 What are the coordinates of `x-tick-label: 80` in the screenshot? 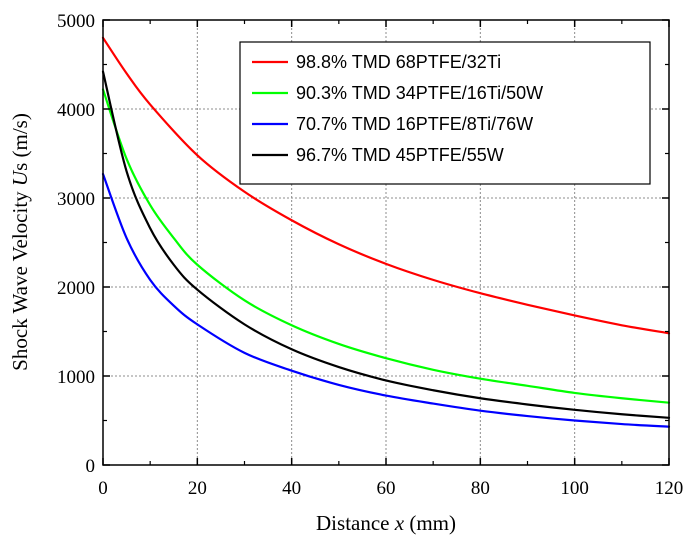 It's located at (480, 488).